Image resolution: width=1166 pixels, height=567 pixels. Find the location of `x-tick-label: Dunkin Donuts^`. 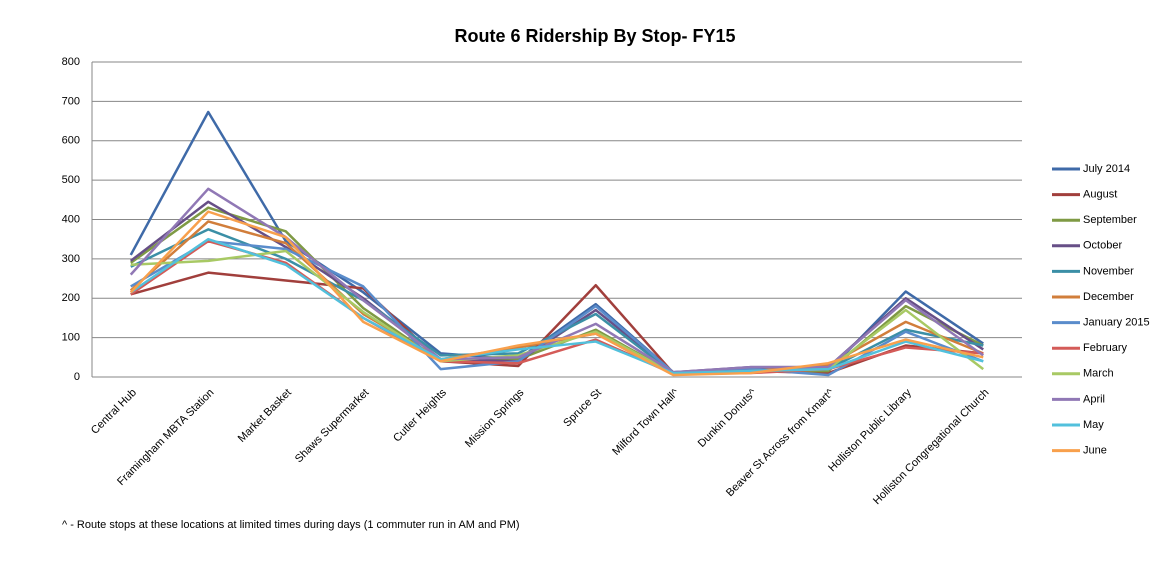

x-tick-label: Dunkin Donuts^ is located at coordinates (728, 418).